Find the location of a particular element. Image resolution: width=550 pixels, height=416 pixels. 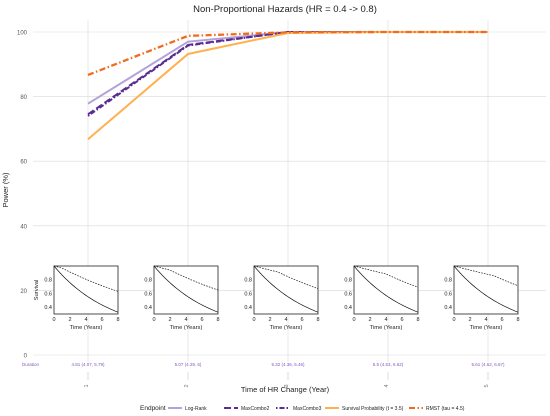

duration-label: Duration is located at coordinates (31, 364).